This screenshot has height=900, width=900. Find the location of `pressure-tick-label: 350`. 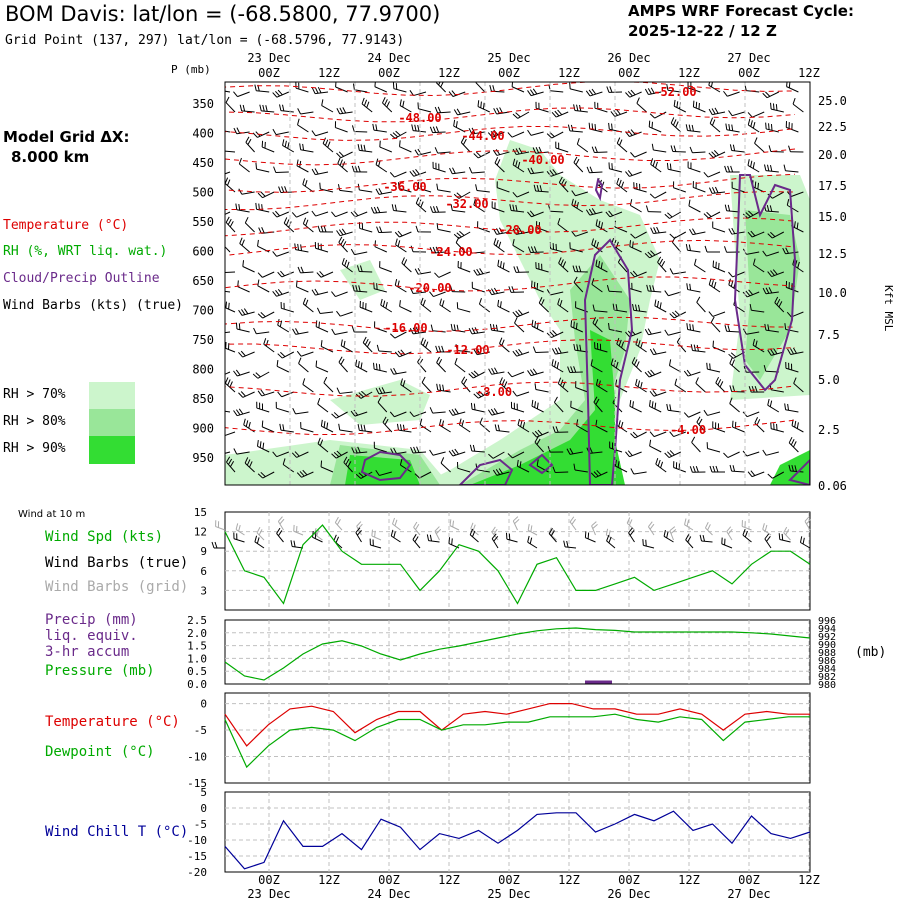

pressure-tick-label: 350 is located at coordinates (203, 104).